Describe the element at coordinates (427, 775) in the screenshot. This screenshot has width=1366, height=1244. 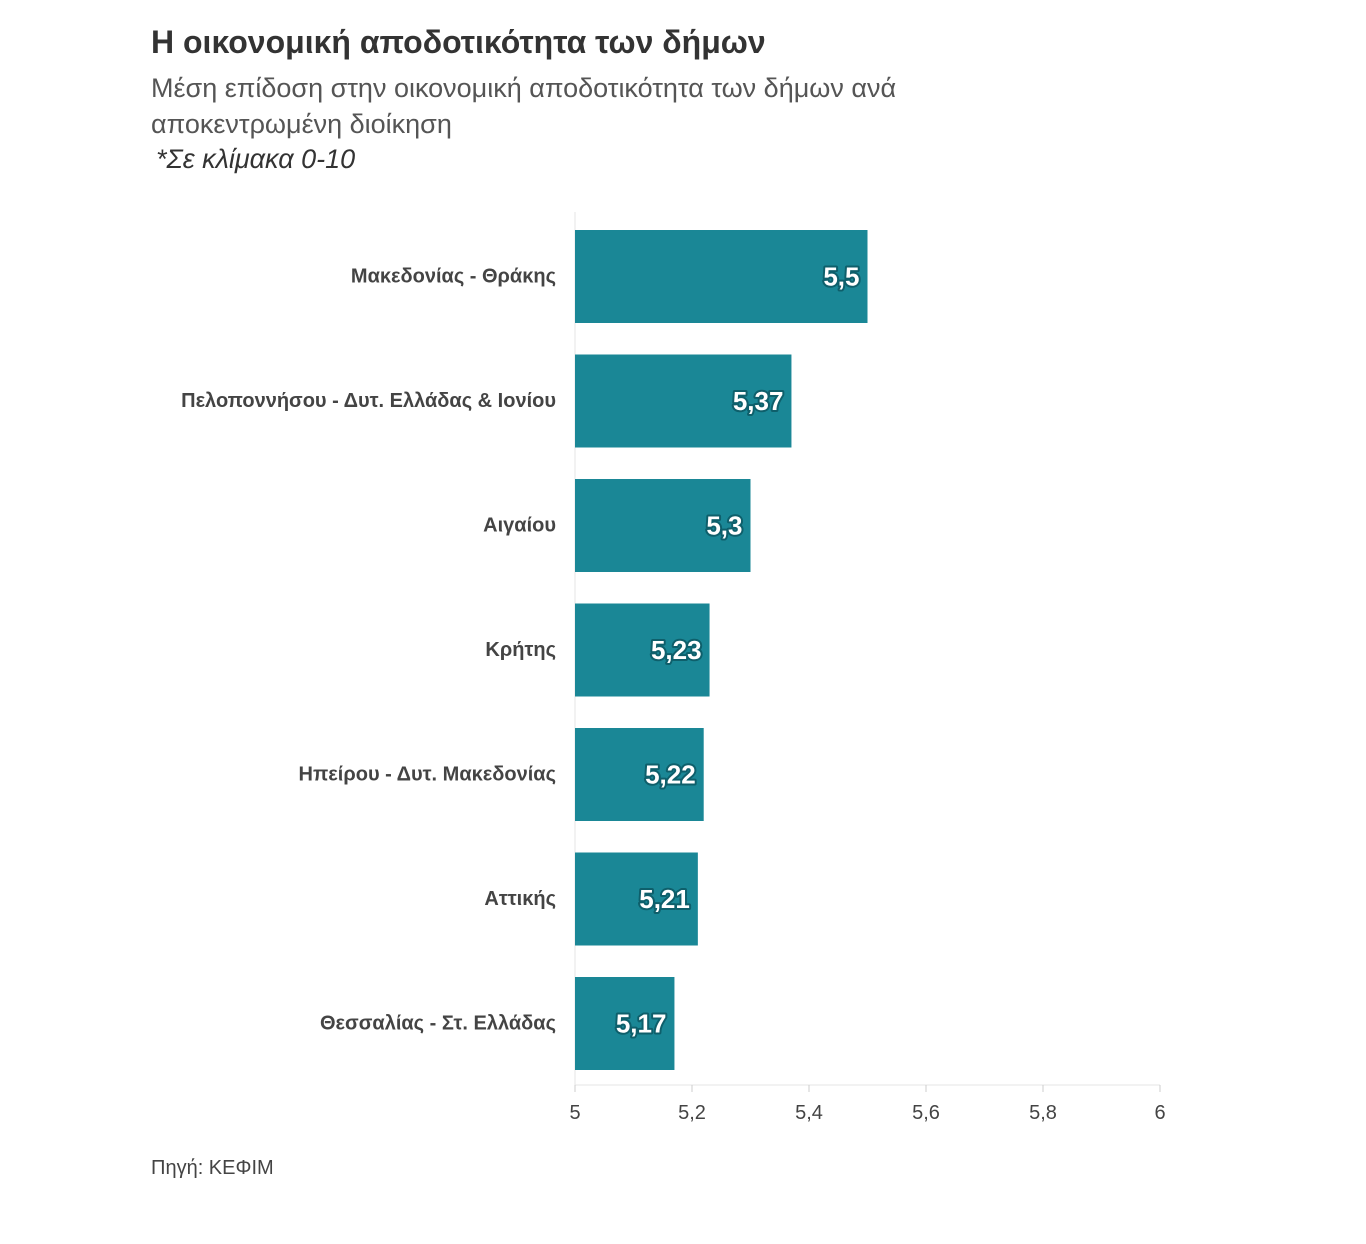
I see `category-label: Ηπείρου - Δυτ. Μακεδονίας` at that location.